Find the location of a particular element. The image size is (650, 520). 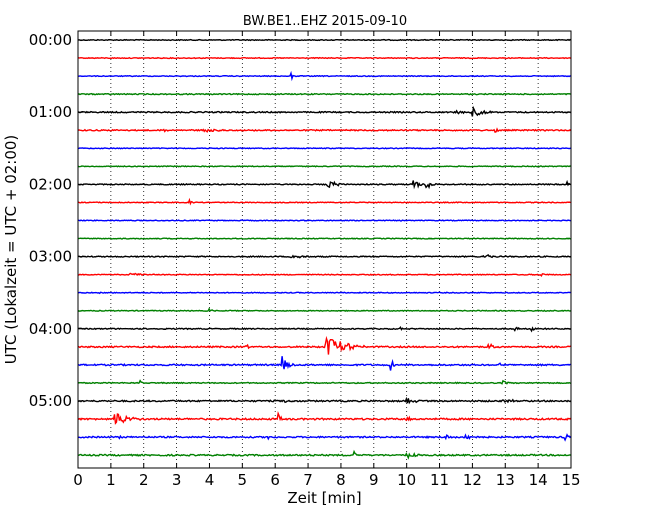

y-tick-label: 00:00 is located at coordinates (50, 40).